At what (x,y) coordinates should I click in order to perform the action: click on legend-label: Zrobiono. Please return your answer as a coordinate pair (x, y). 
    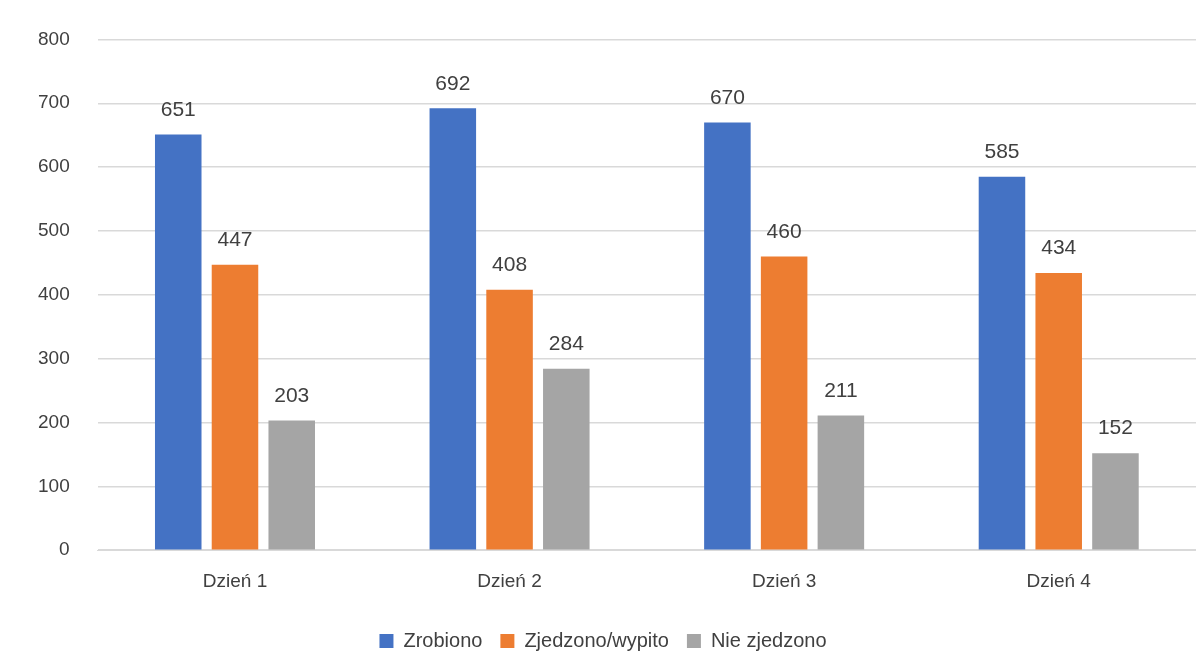
    Looking at the image, I should click on (443, 639).